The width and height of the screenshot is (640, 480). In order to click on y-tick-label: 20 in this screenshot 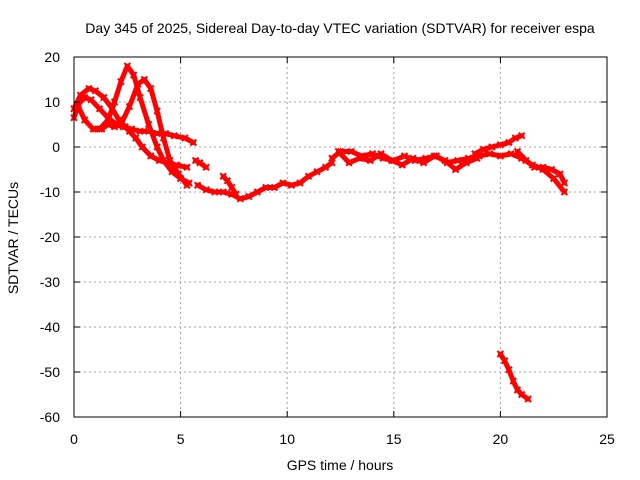, I will do `click(52, 57)`.